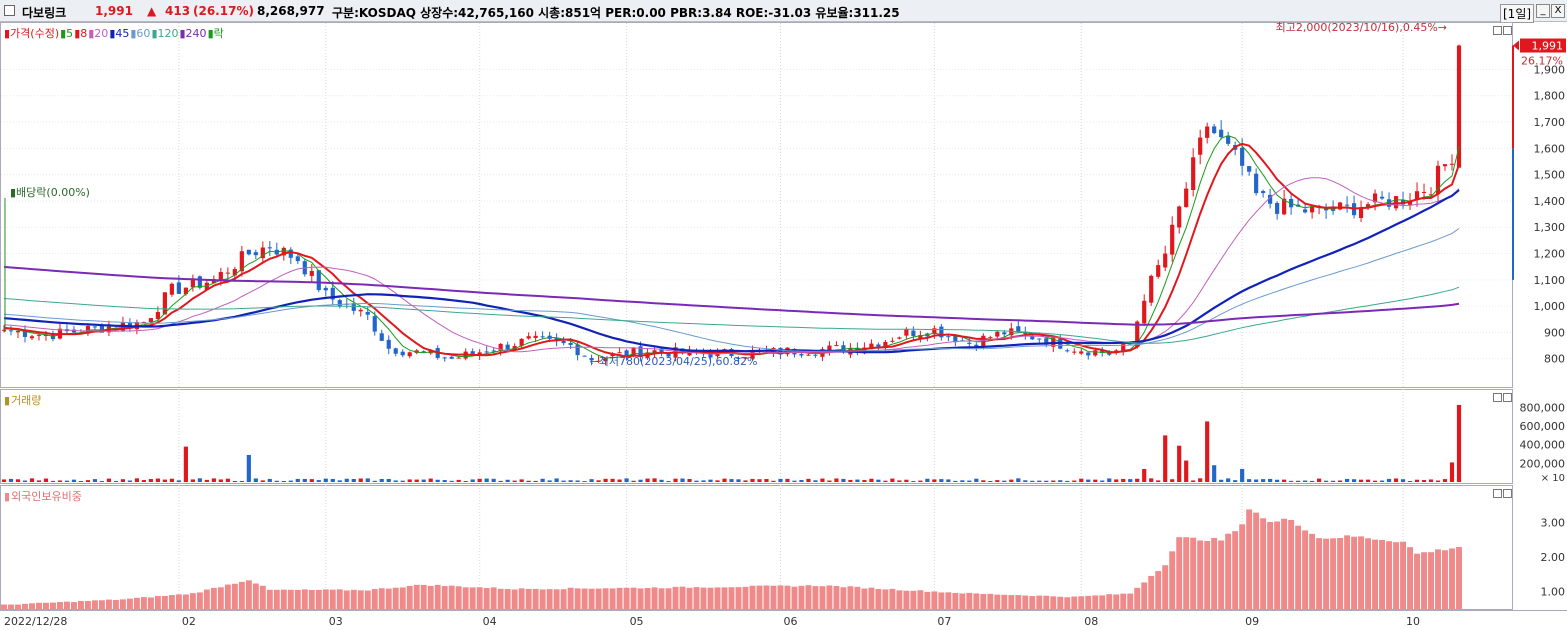 Image resolution: width=1567 pixels, height=630 pixels. I want to click on legend-item: ▮5, so click(67, 33).